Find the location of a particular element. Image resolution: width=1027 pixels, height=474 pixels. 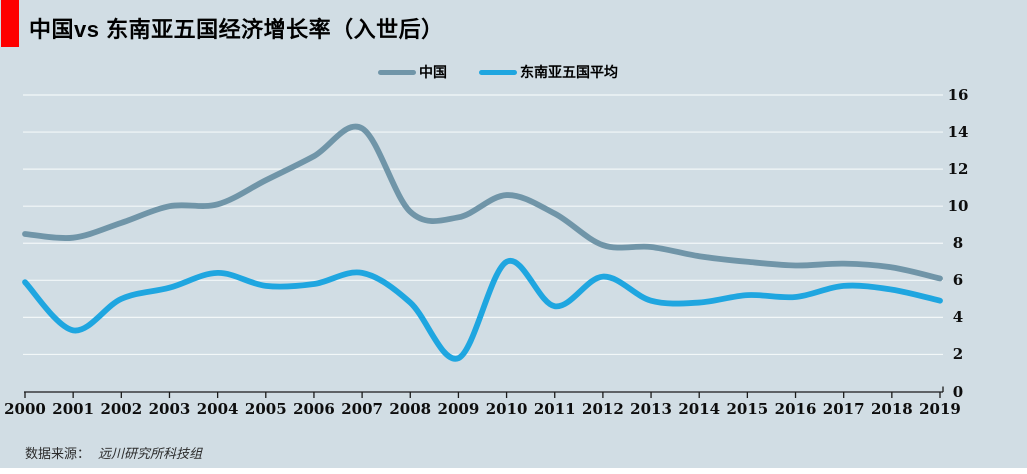

y-tick-label: 10 is located at coordinates (958, 206).